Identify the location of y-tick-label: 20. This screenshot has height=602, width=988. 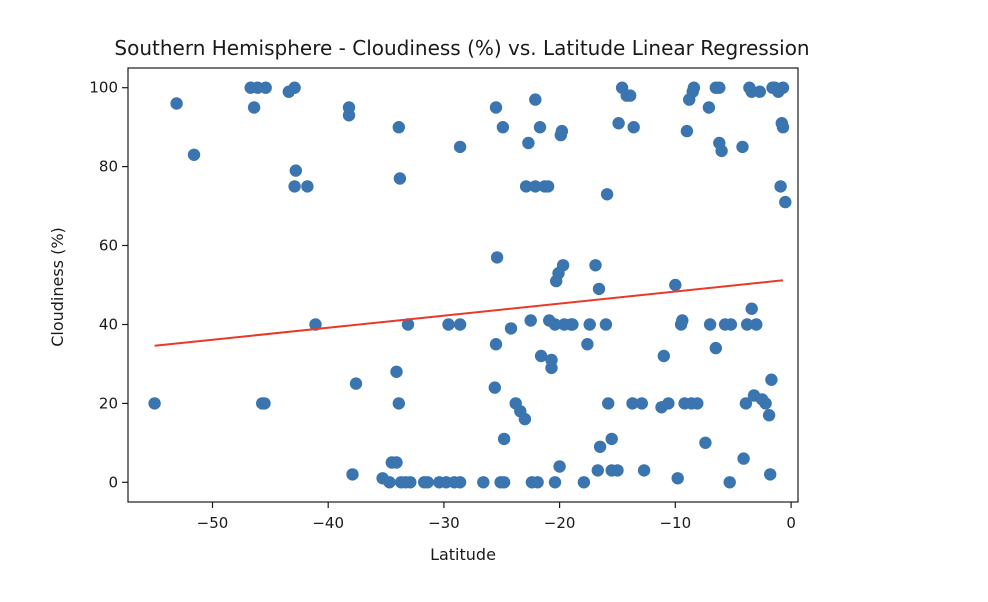
(108, 403).